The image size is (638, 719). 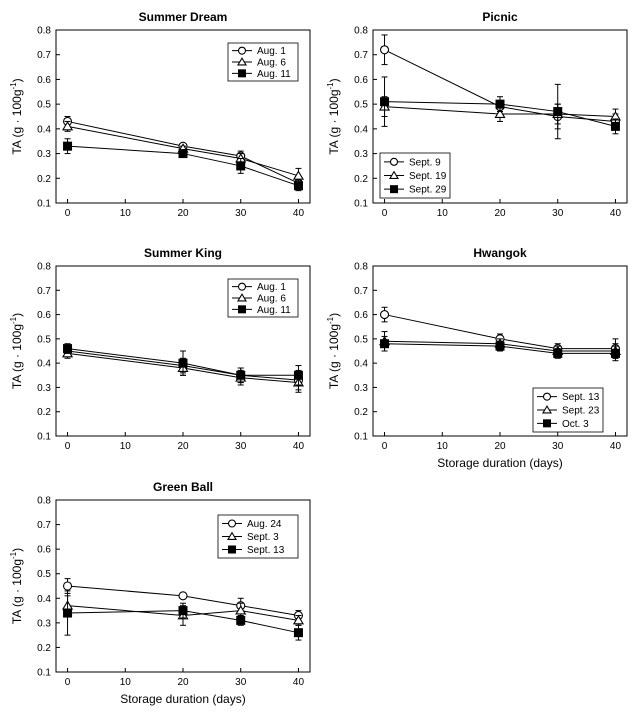 I want to click on chart-title: Green Ball, so click(x=183, y=487).